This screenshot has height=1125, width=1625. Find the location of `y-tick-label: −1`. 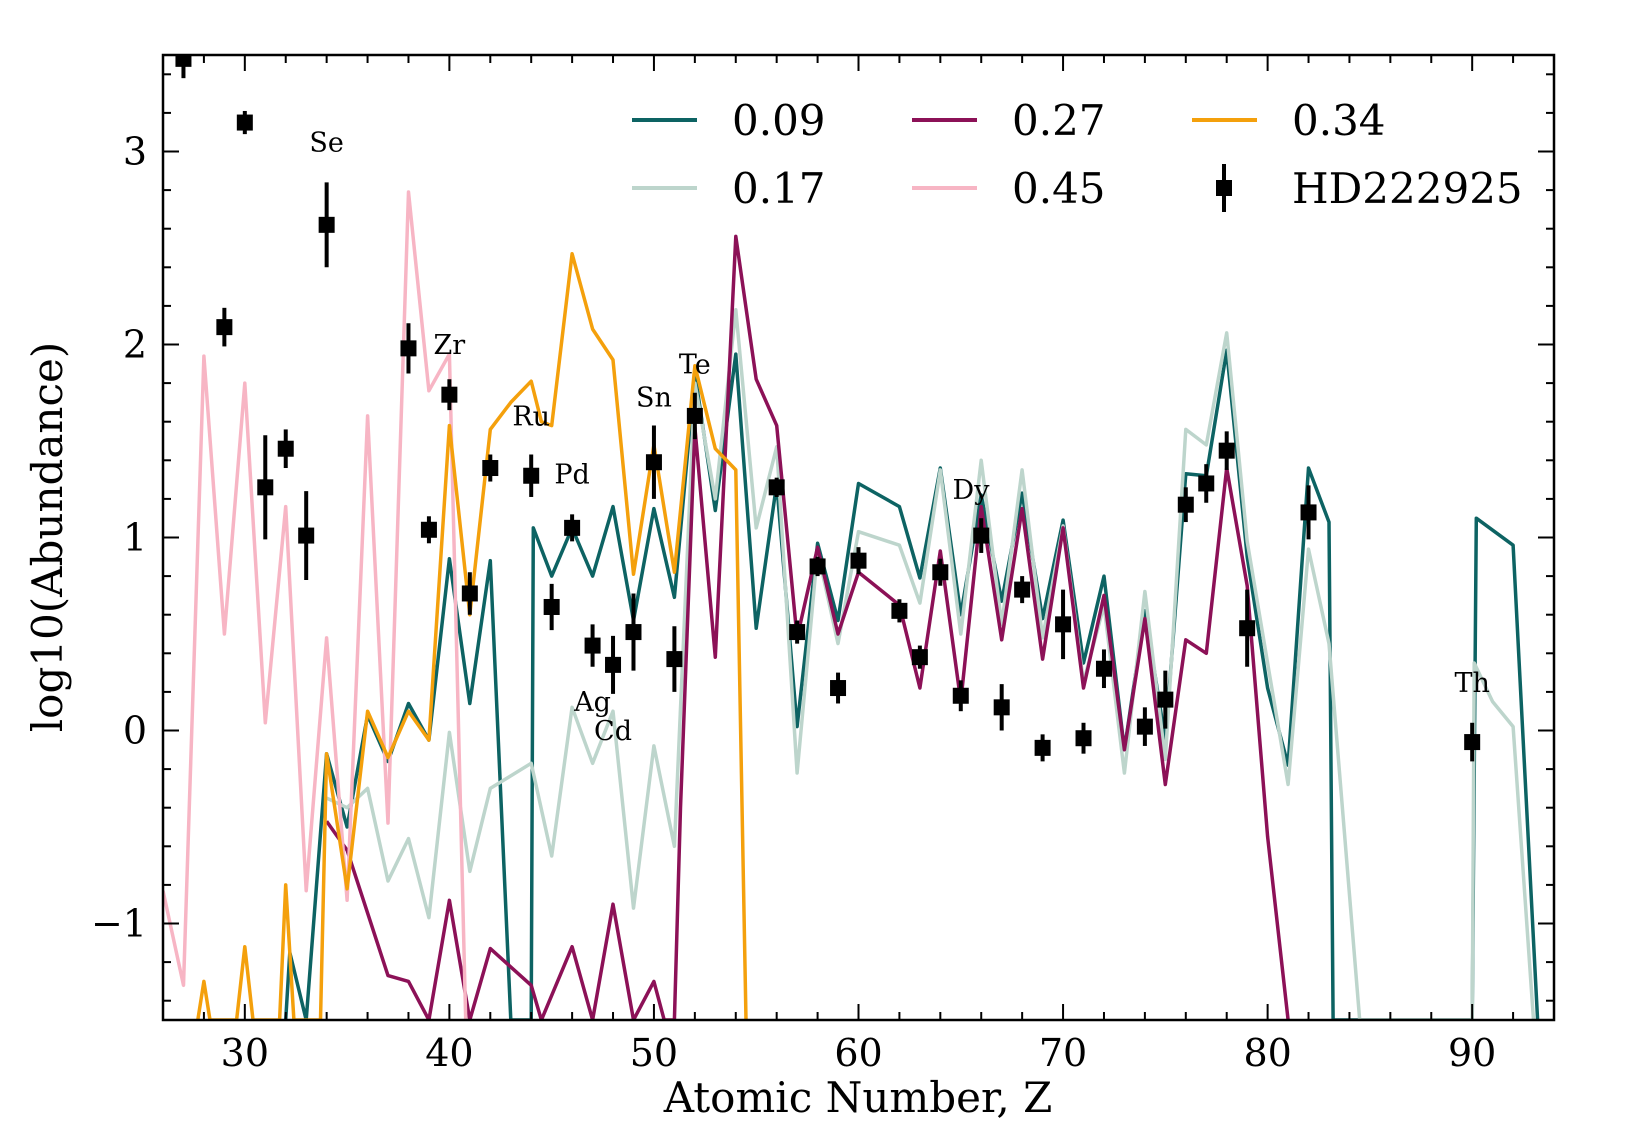

y-tick-label: −1 is located at coordinates (119, 924).